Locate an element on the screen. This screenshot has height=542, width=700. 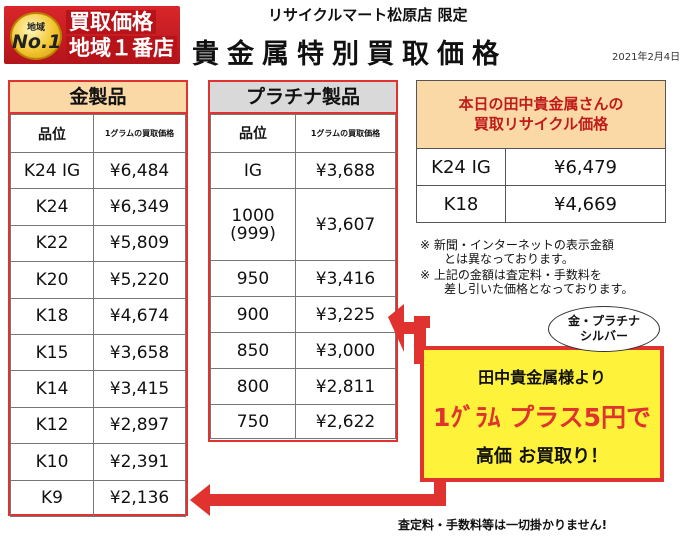
gold-col-price: 1グラムの買取価格 is located at coordinates (139, 133).